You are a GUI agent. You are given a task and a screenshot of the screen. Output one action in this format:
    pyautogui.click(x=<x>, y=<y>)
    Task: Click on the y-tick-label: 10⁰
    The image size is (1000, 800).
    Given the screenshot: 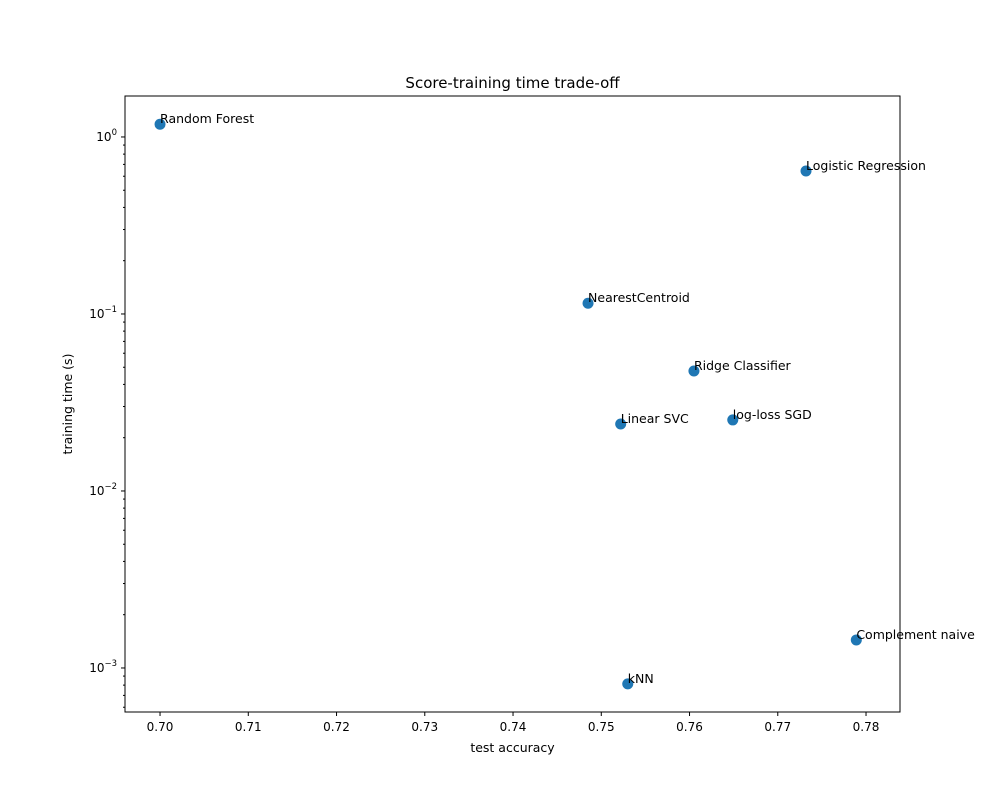 What is the action you would take?
    pyautogui.click(x=106, y=136)
    